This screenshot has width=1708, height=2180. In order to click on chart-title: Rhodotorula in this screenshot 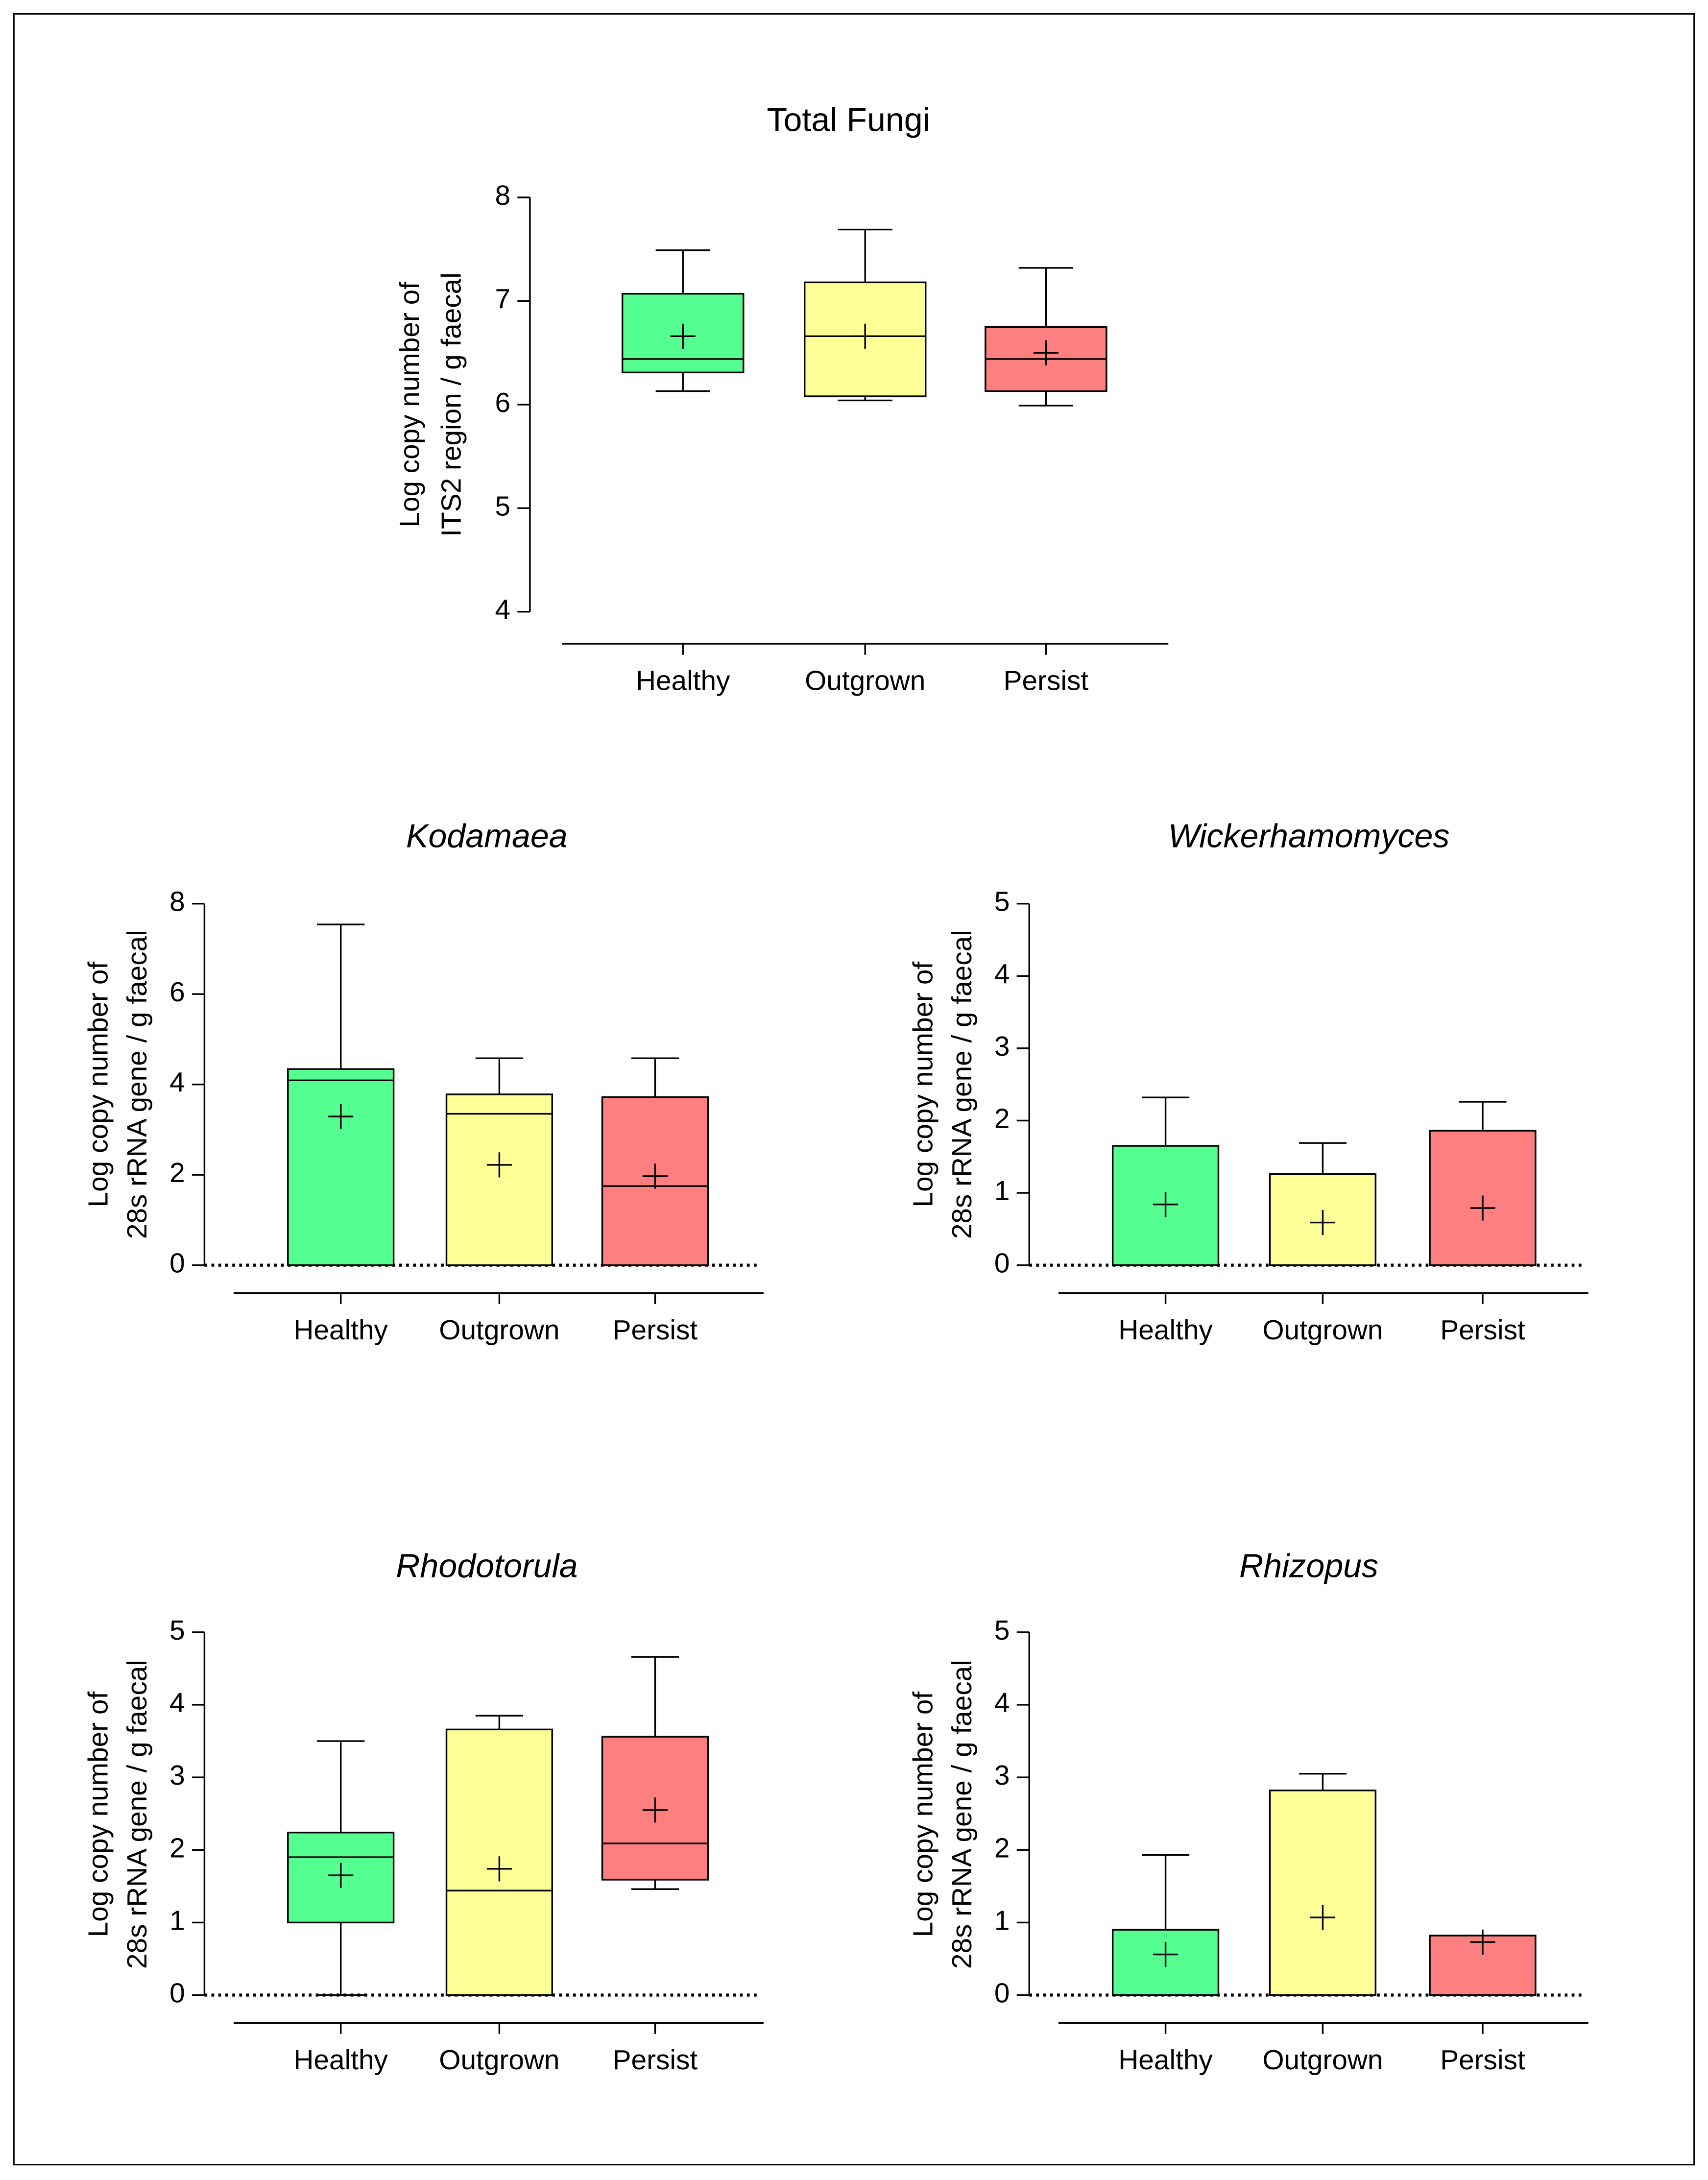, I will do `click(486, 1565)`.